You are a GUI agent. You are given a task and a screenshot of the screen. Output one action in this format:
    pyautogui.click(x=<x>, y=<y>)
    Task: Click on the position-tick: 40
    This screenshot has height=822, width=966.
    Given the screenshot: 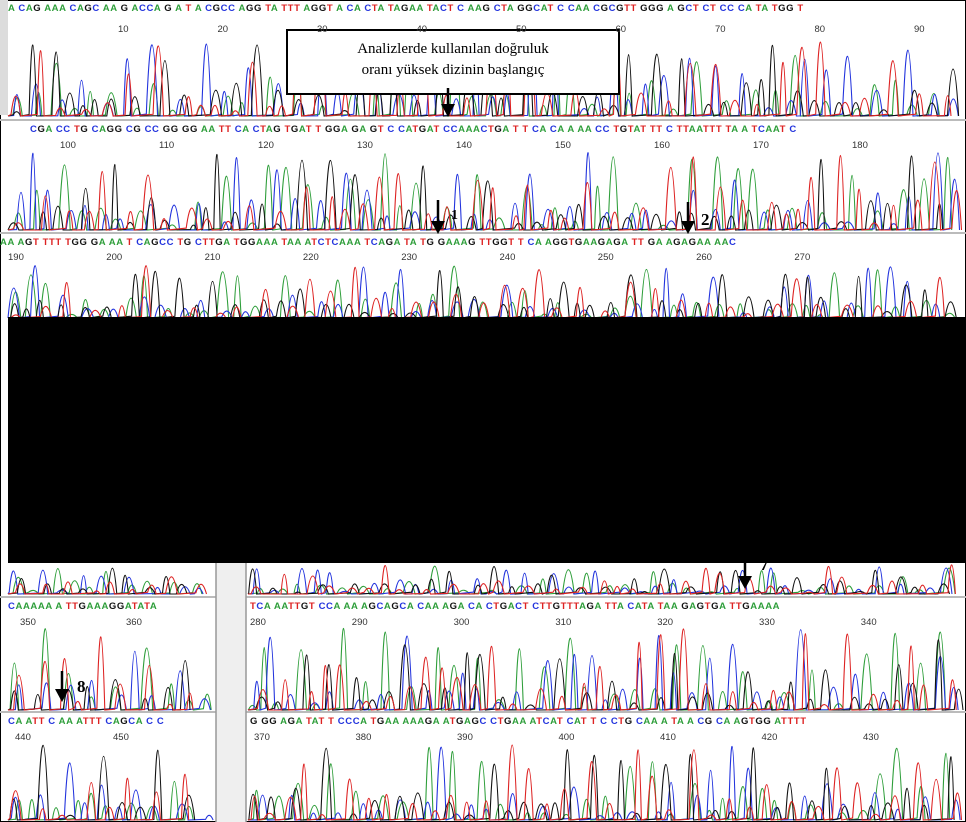 What is the action you would take?
    pyautogui.click(x=422, y=29)
    